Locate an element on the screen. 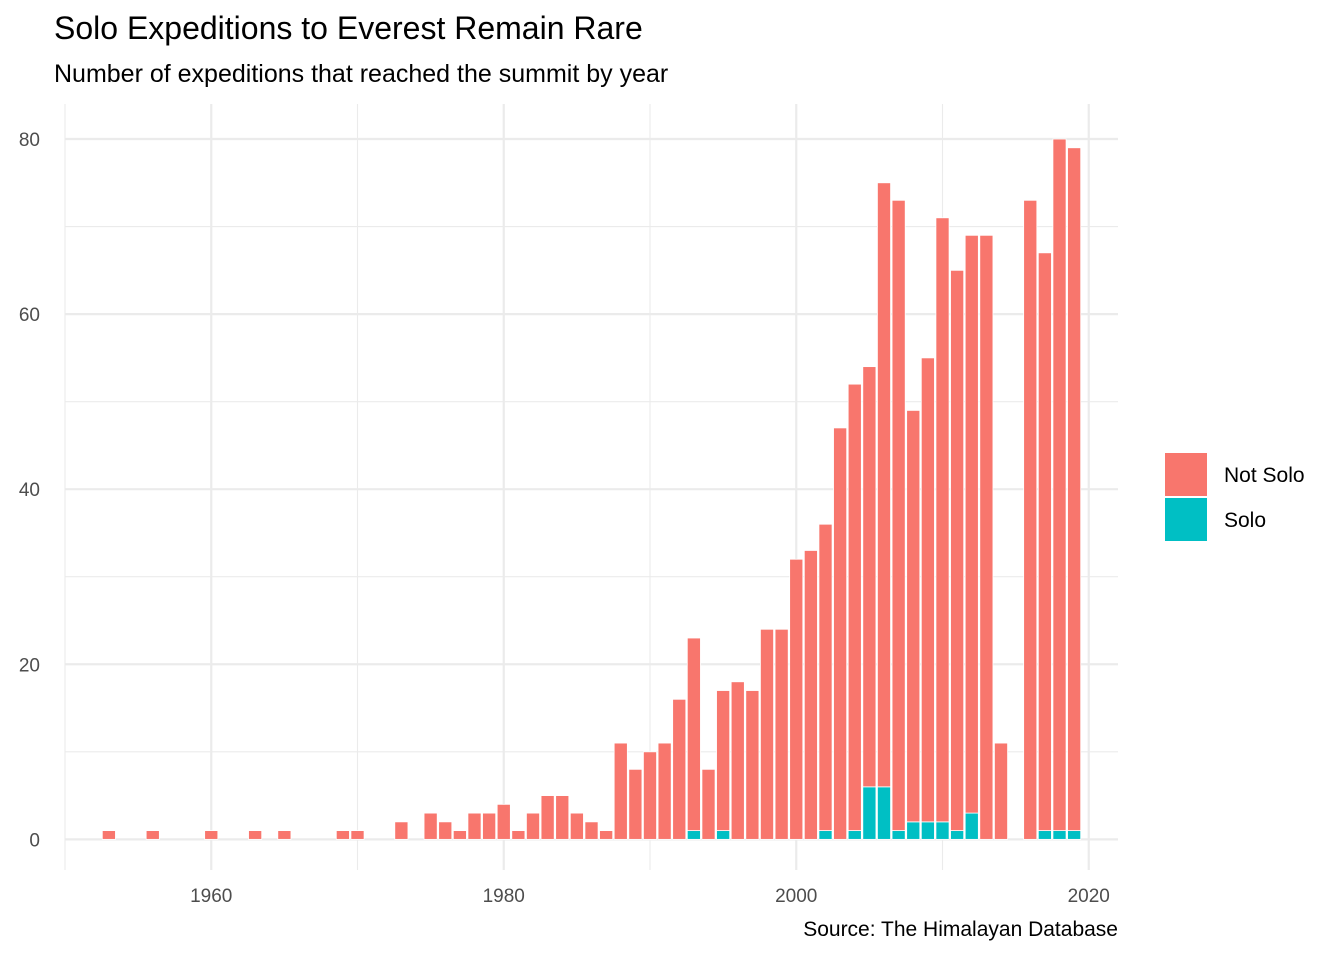 The image size is (1344, 960). bar-not-solo-1960 is located at coordinates (211, 835).